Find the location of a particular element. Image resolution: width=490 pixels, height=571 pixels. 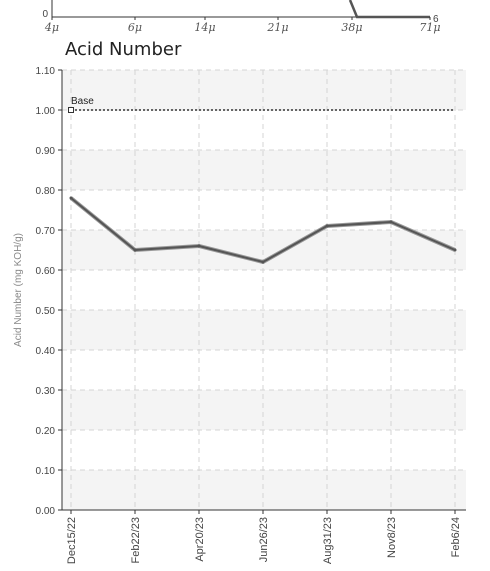

base-marker is located at coordinates (71, 110).